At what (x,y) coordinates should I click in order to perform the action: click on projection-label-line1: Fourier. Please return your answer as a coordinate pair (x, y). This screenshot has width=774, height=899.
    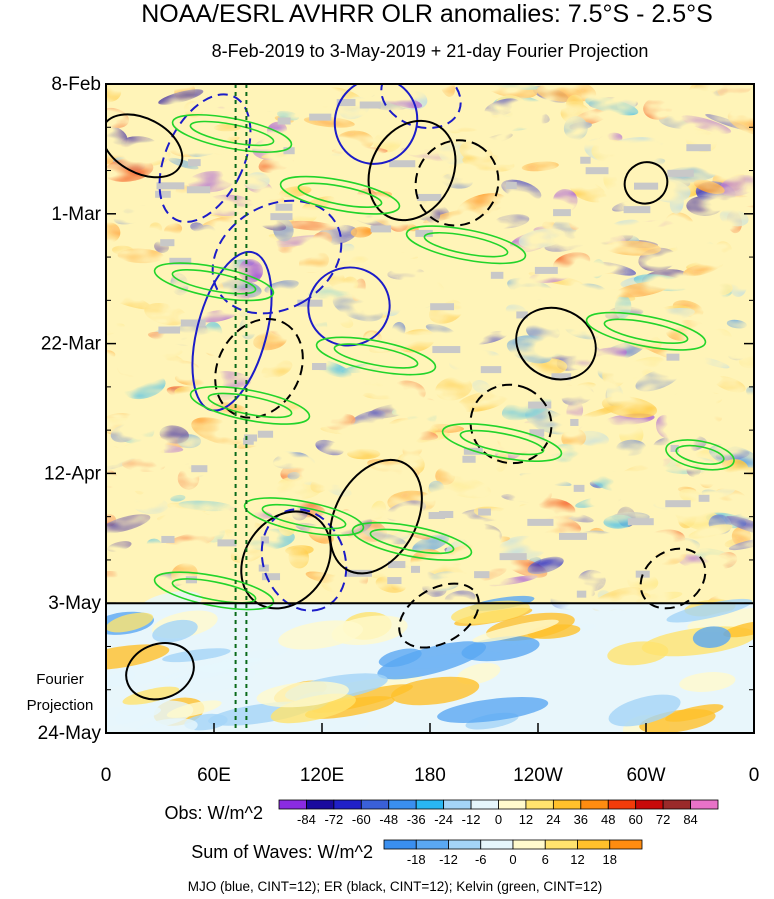
    Looking at the image, I should click on (60, 679).